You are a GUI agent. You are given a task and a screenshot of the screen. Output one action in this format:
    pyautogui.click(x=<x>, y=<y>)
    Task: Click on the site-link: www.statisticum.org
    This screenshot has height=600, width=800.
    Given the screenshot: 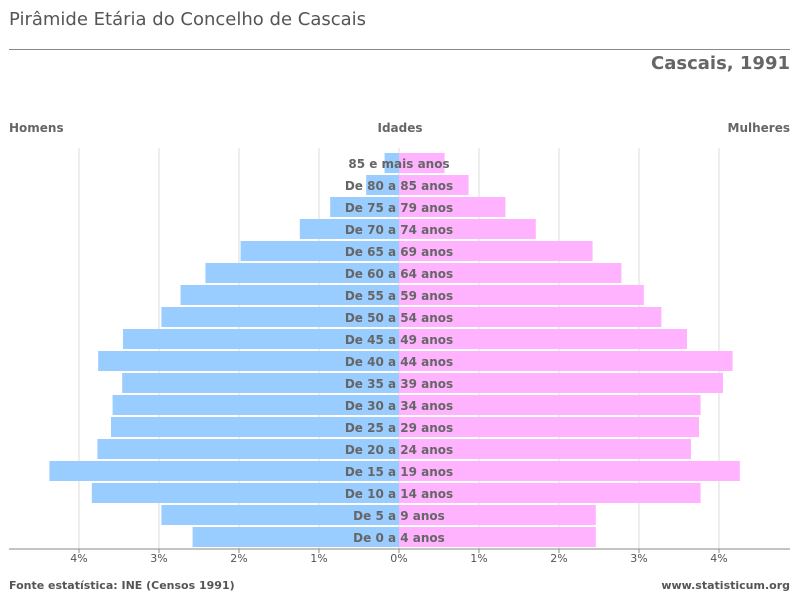 What is the action you would take?
    pyautogui.click(x=725, y=585)
    